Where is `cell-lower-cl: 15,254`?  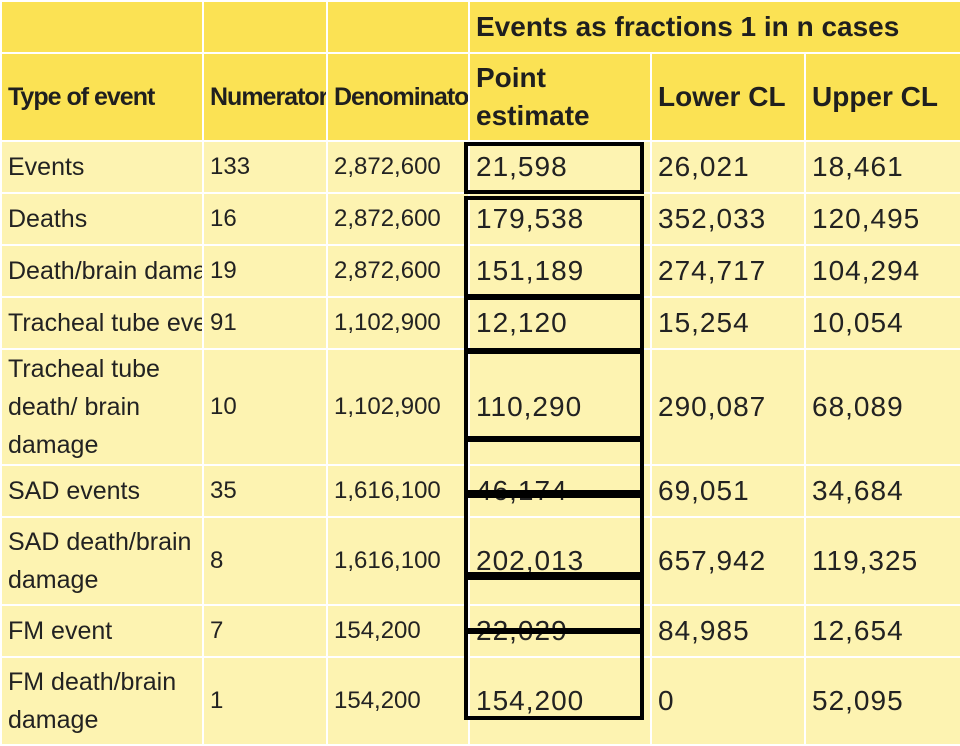
cell-lower-cl: 15,254 is located at coordinates (728, 323).